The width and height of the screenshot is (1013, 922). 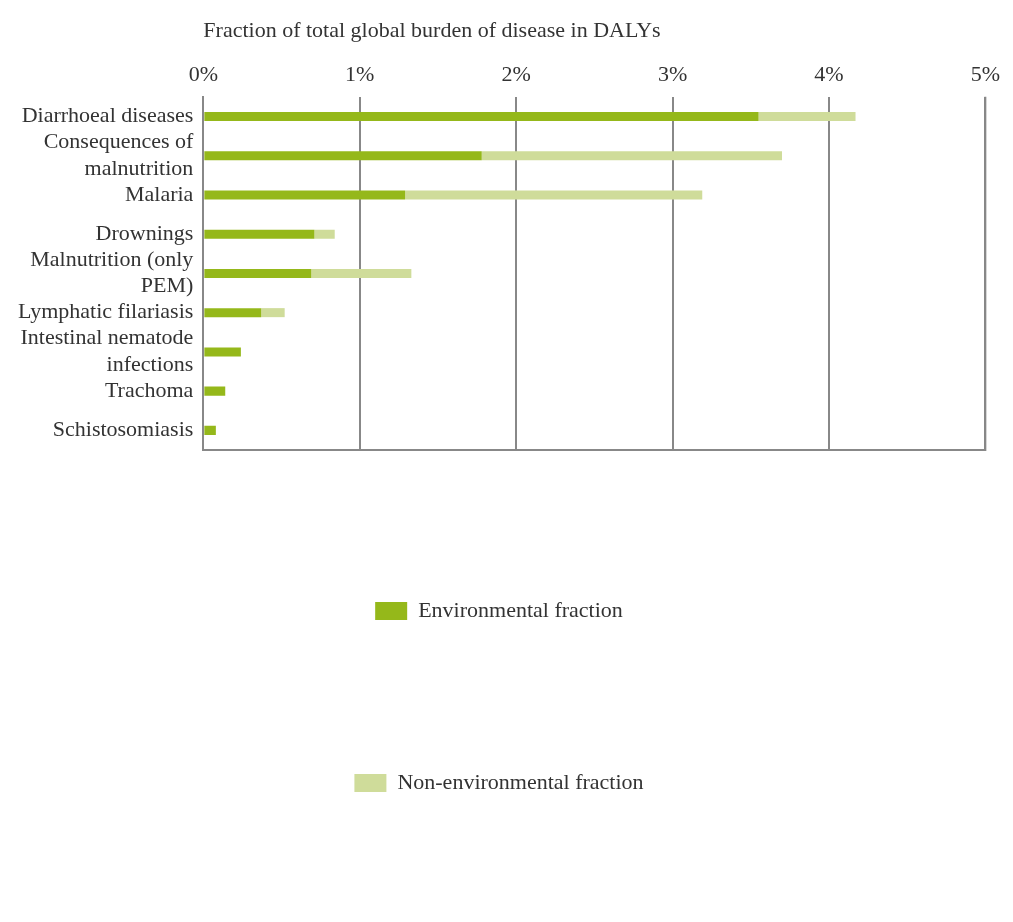 What do you see at coordinates (144, 232) in the screenshot?
I see `y-tick-label: Drownings` at bounding box center [144, 232].